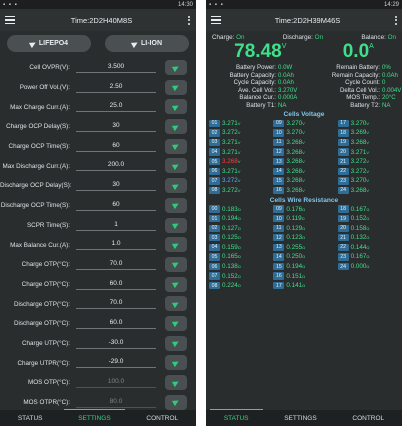 Image resolution: width=402 pixels, height=426 pixels. Describe the element at coordinates (384, 83) in the screenshot. I see `info-value: 0` at that location.